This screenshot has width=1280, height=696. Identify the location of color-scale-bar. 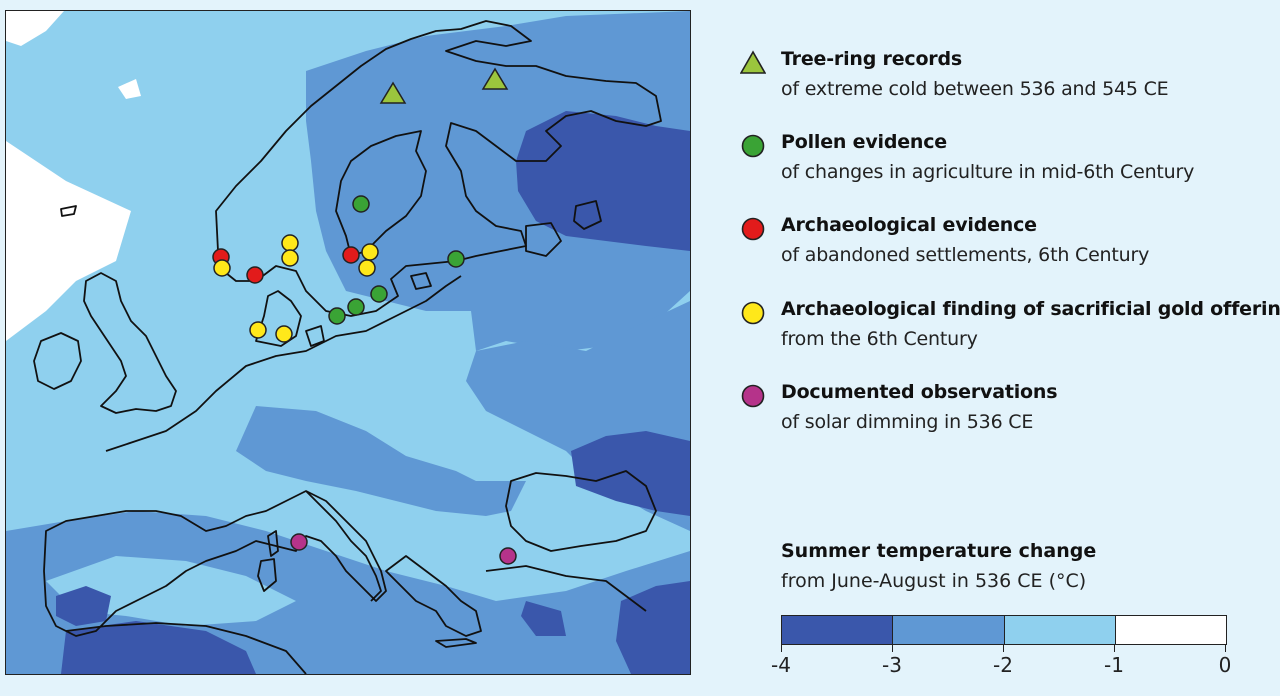
(1004, 630).